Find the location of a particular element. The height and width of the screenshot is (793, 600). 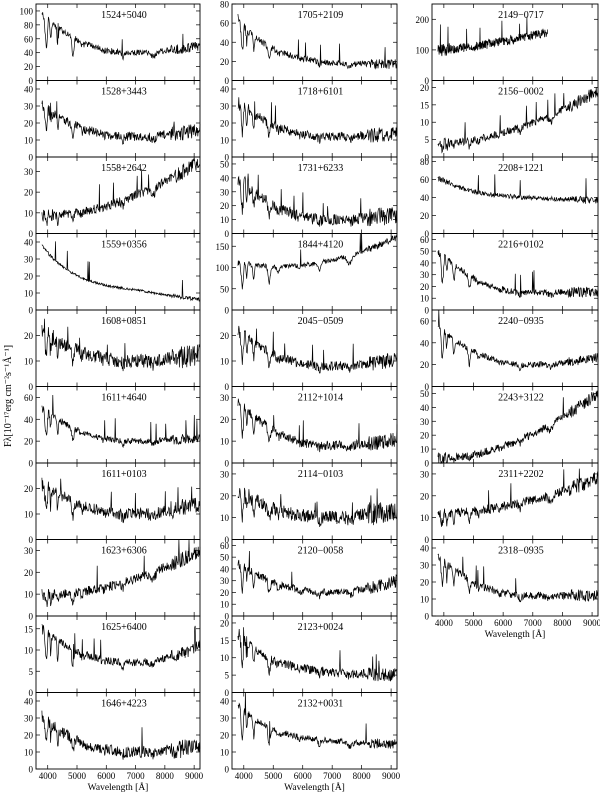

panel-title: 1524+5040 is located at coordinates (124, 15).